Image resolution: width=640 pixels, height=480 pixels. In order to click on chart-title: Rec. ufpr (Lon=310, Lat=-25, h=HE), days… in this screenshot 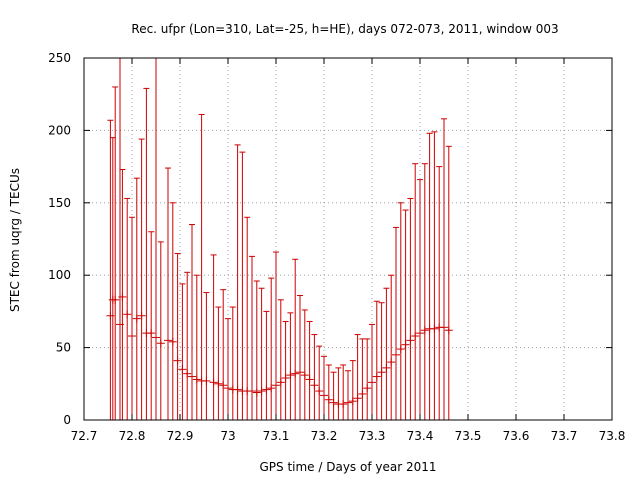, I will do `click(344, 29)`.